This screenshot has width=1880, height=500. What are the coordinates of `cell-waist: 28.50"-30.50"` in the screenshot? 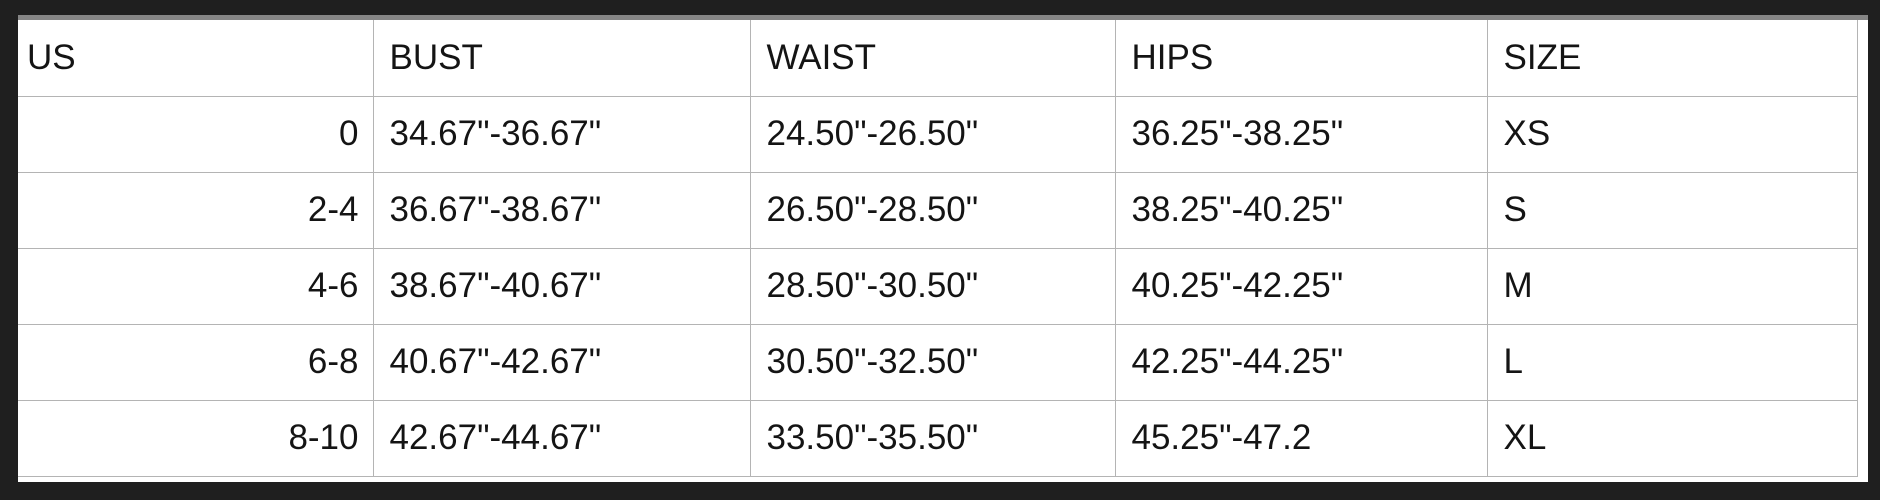 It's located at (932, 286).